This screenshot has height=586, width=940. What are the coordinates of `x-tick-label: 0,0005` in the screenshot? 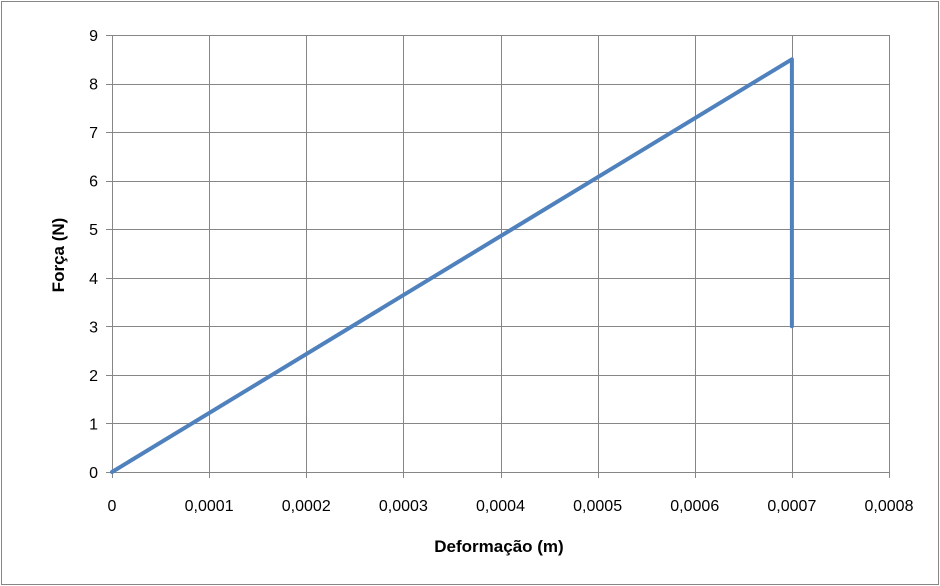 It's located at (597, 506).